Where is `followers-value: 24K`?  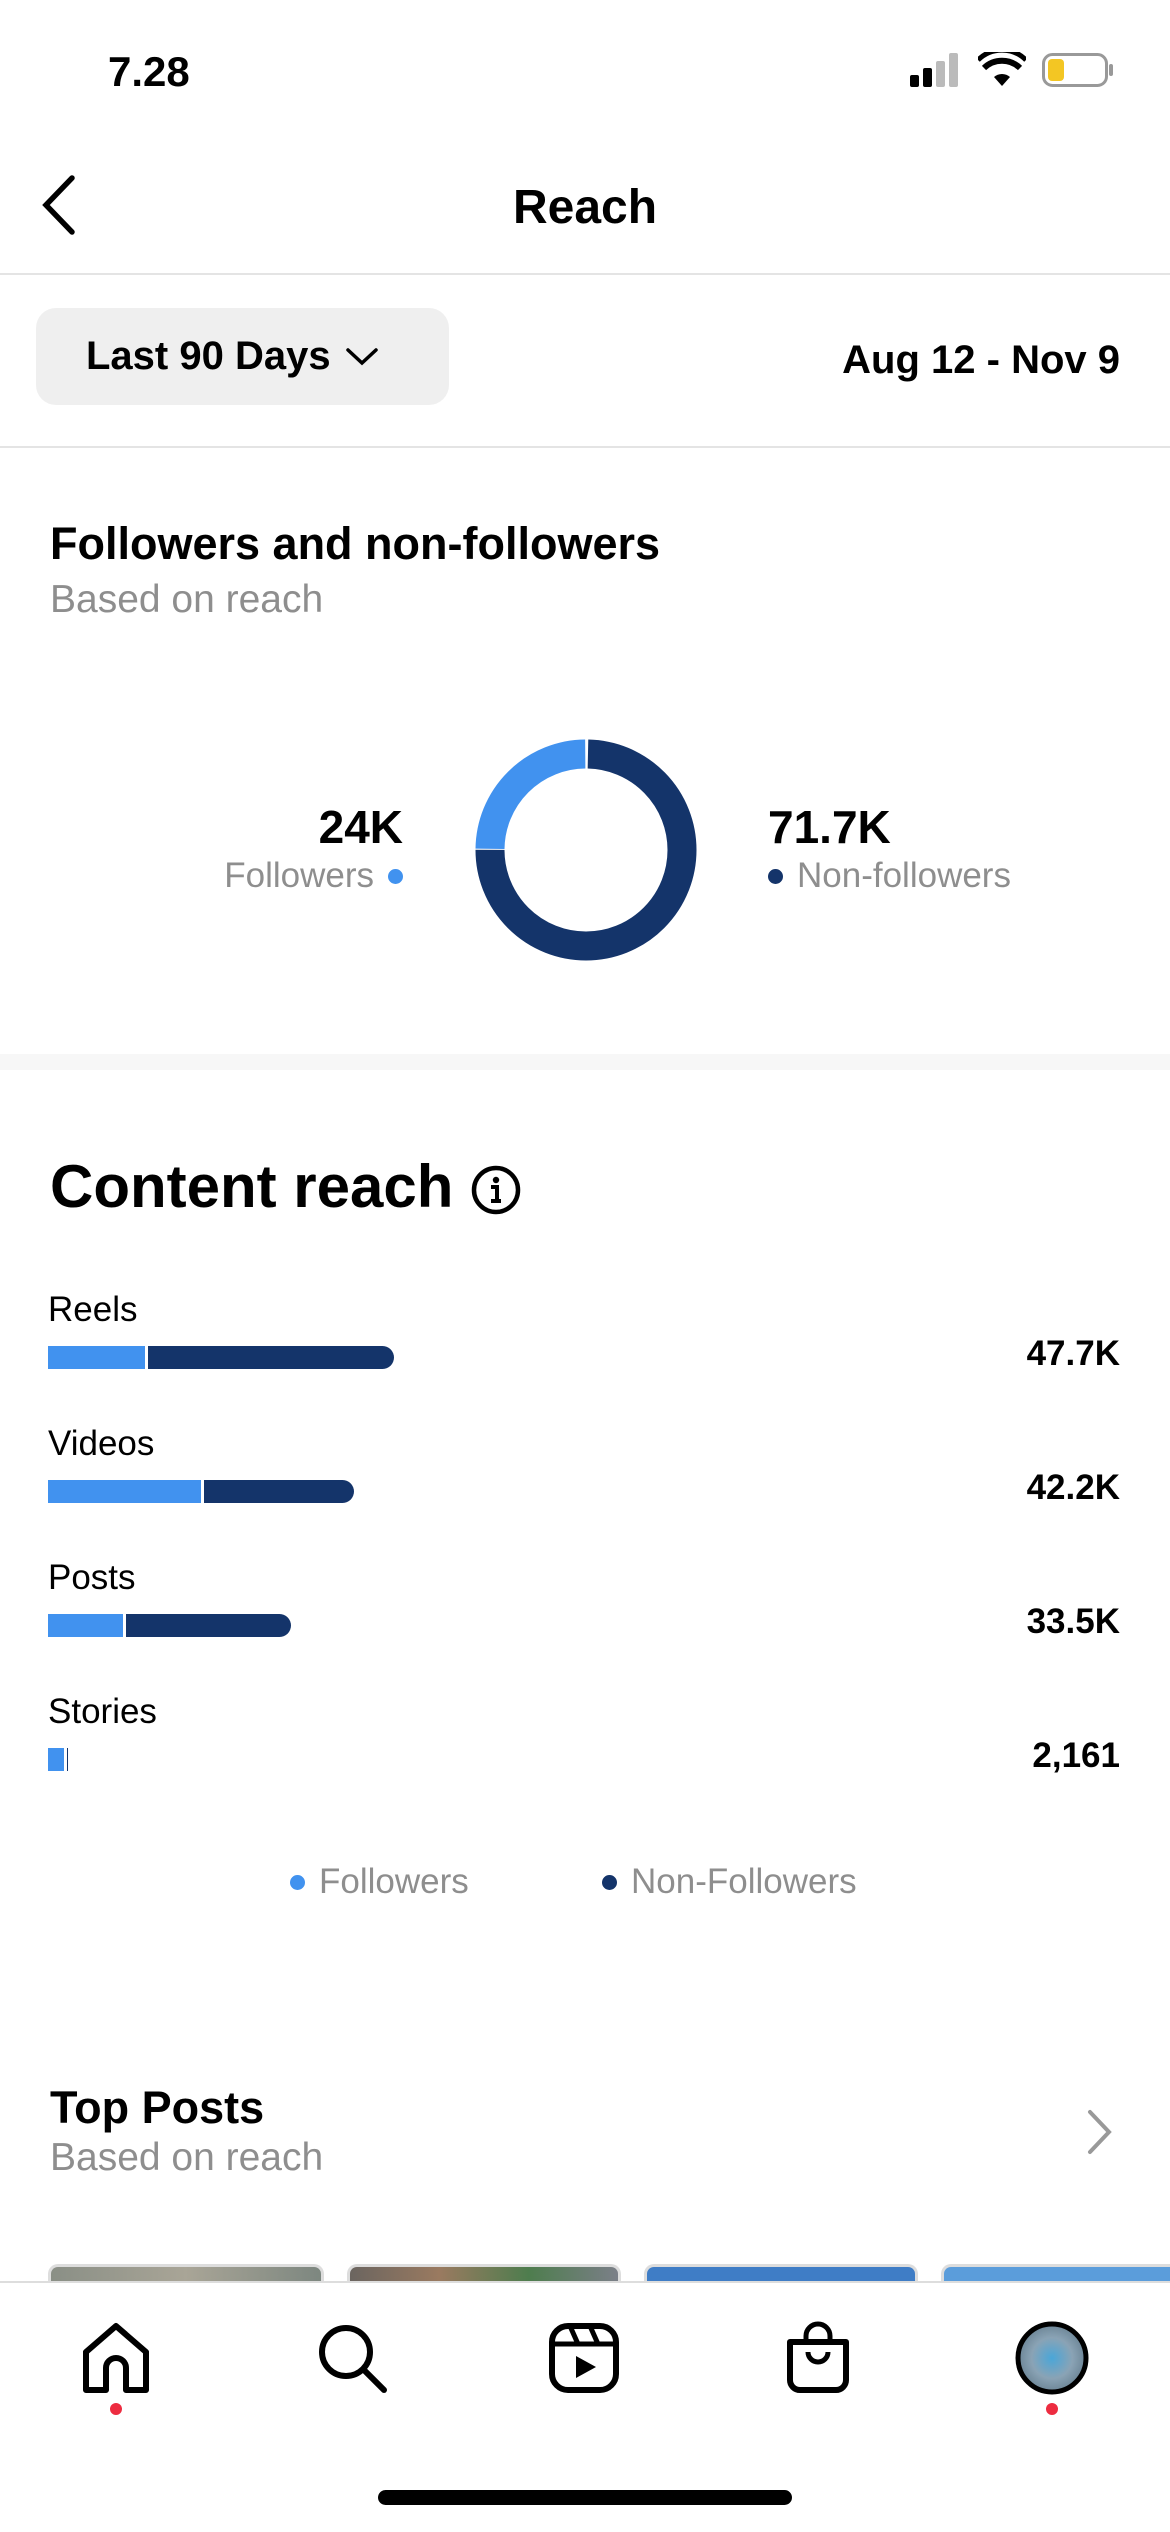
followers-value: 24K is located at coordinates (360, 827).